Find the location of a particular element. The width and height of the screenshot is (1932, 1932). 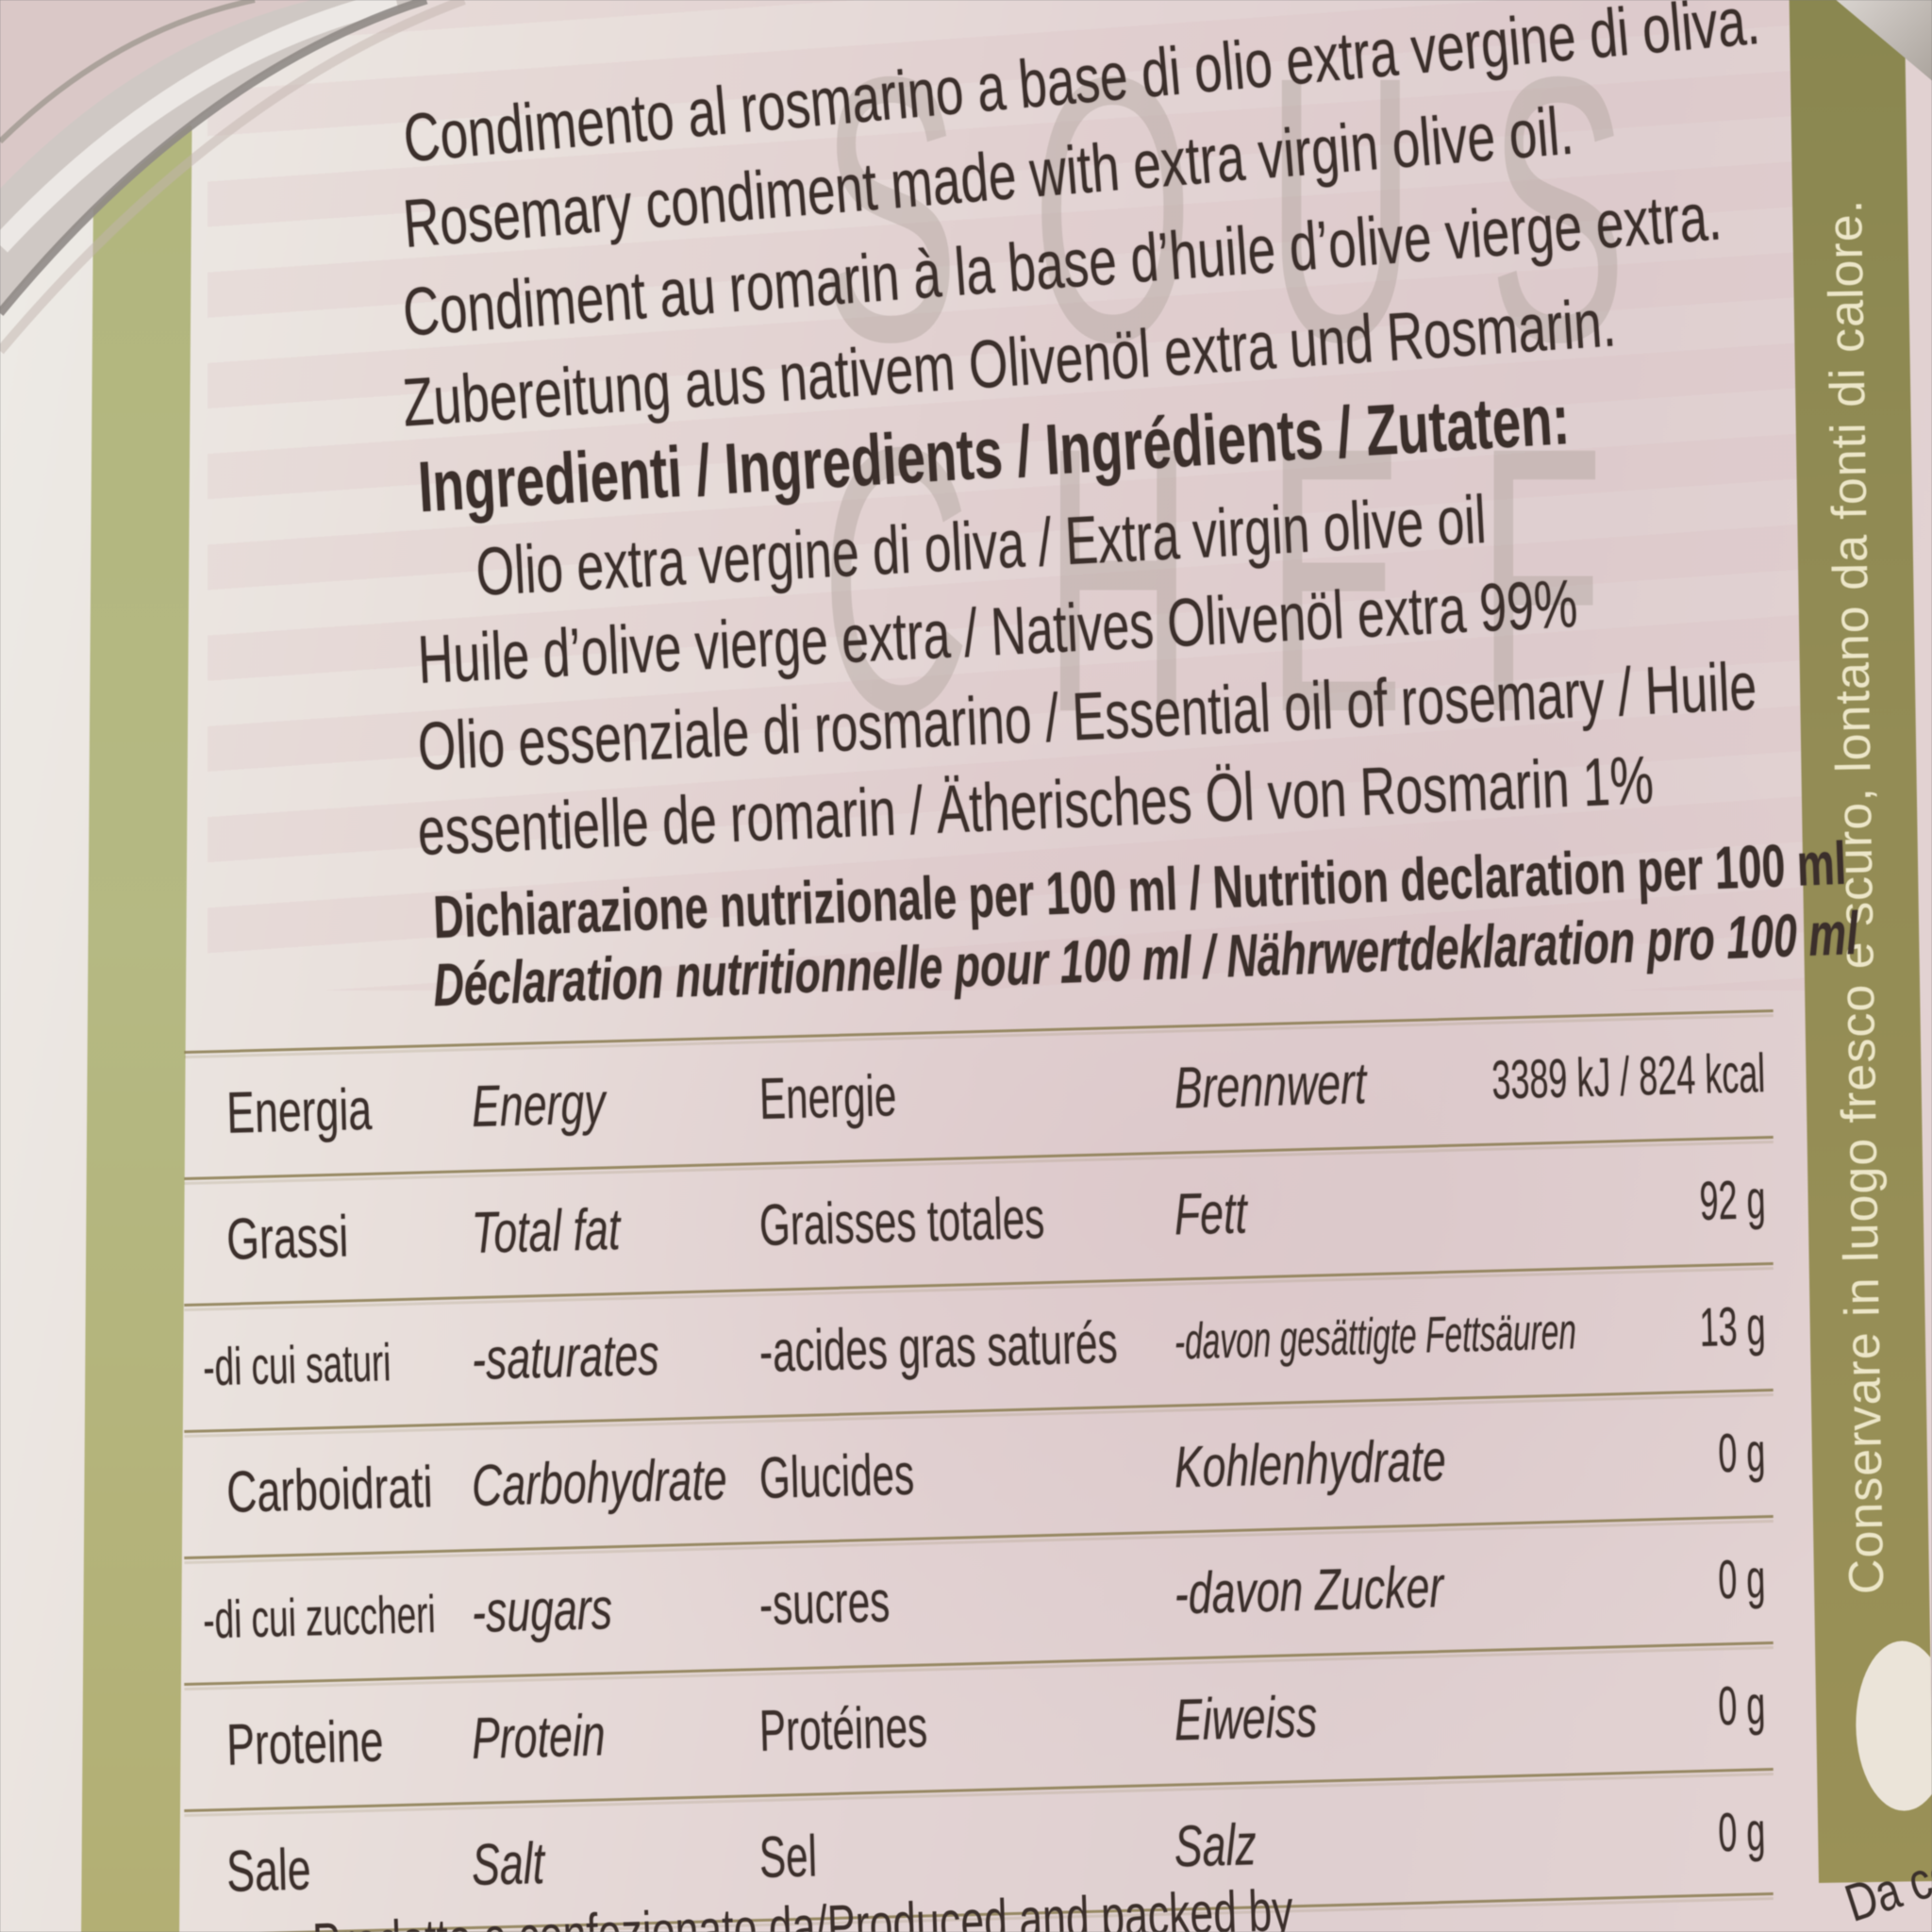

row-label-de: Kohlenhydrate is located at coordinates (1310, 1464).